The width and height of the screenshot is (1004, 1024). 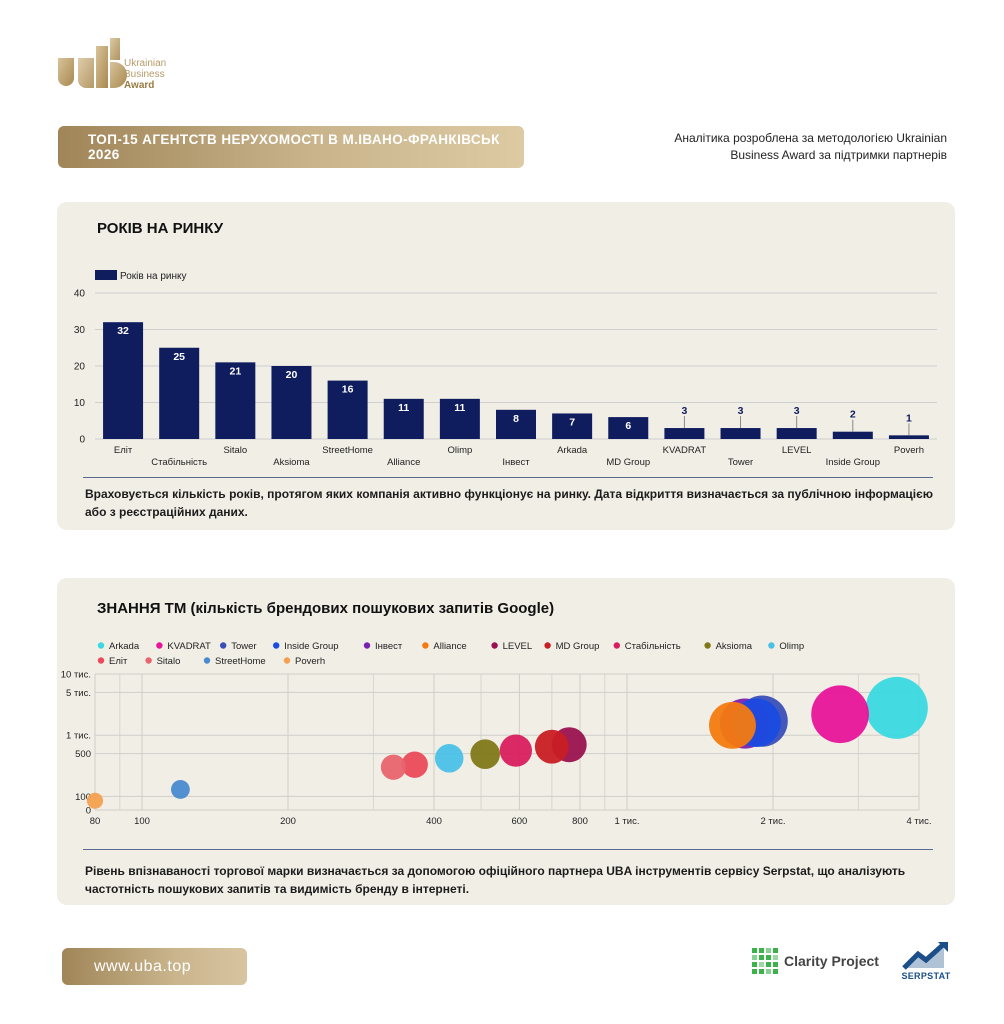 I want to click on data-label: 7, so click(x=572, y=422).